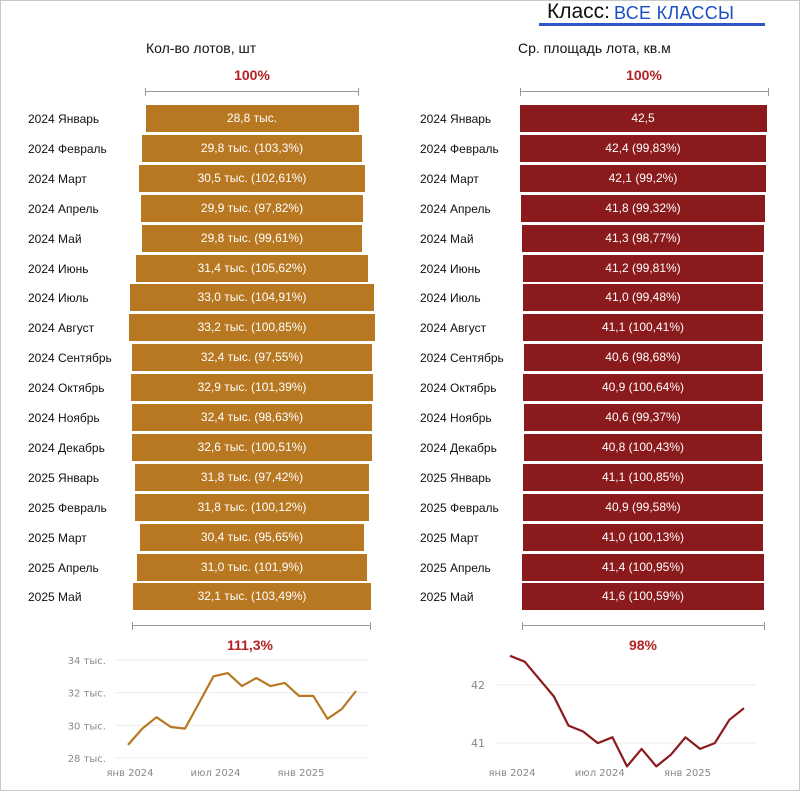  What do you see at coordinates (644, 75) in the screenshot?
I see `area-top-pct: 100%` at bounding box center [644, 75].